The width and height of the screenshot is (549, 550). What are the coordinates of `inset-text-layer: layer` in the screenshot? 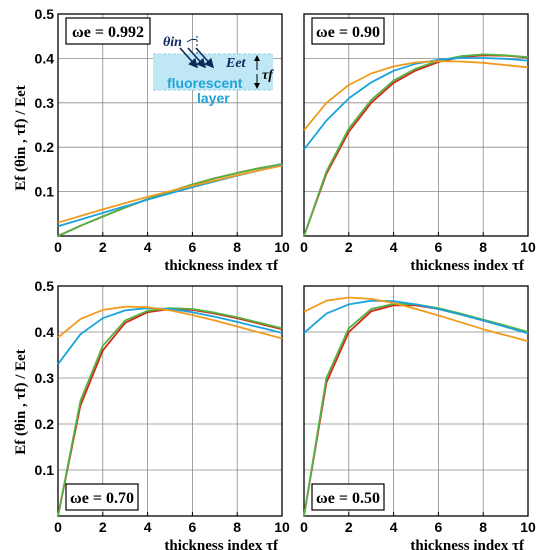 It's located at (213, 98).